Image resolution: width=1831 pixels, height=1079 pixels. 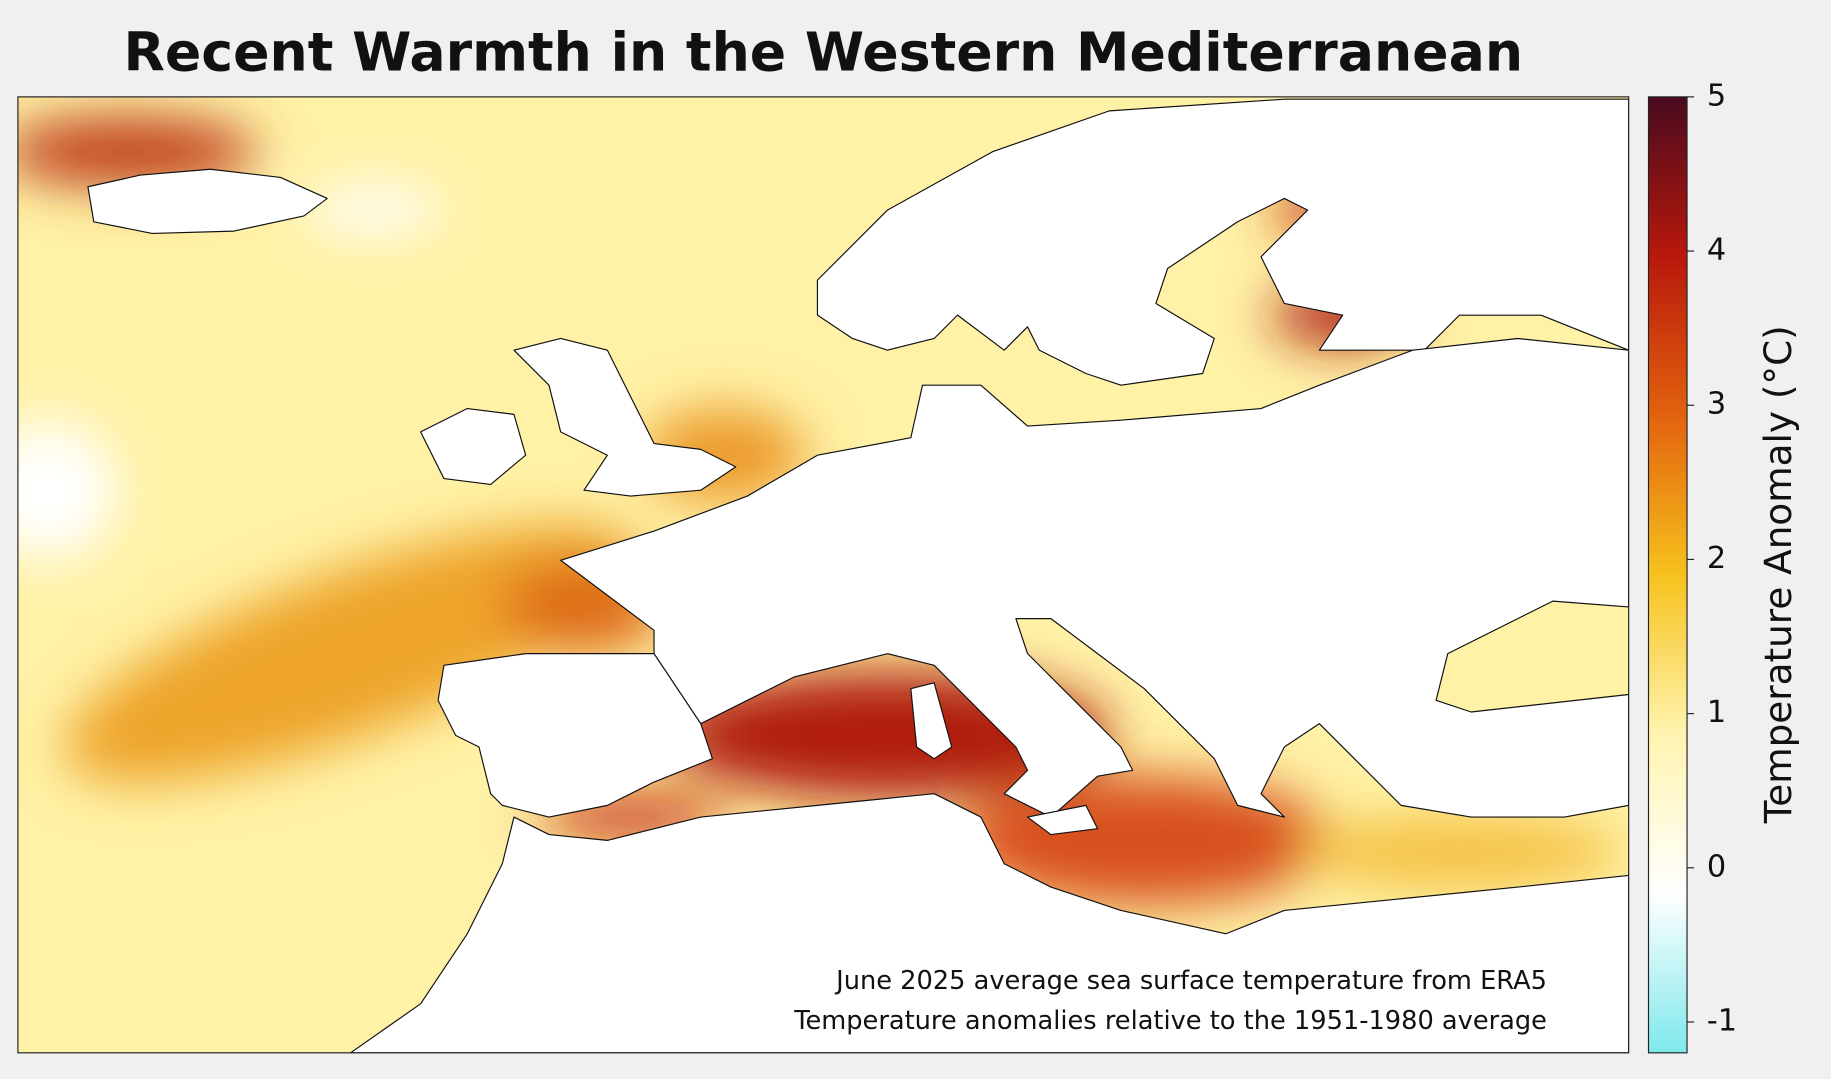 What do you see at coordinates (1716, 250) in the screenshot?
I see `colorbar-tick-label: 4` at bounding box center [1716, 250].